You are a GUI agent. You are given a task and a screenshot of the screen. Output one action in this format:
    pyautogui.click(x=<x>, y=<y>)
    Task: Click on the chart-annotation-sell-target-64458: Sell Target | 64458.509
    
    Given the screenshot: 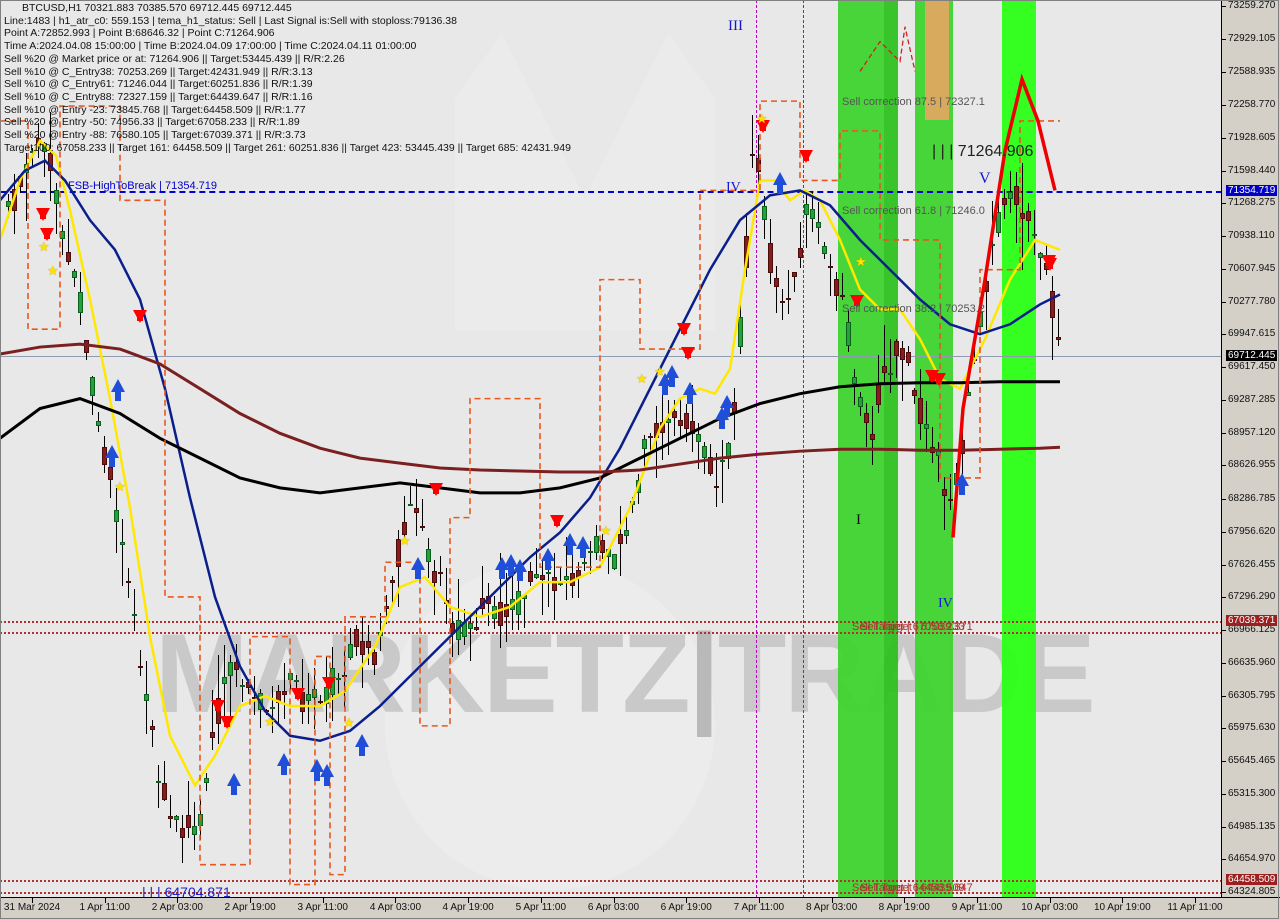 What is the action you would take?
    pyautogui.click(x=908, y=888)
    